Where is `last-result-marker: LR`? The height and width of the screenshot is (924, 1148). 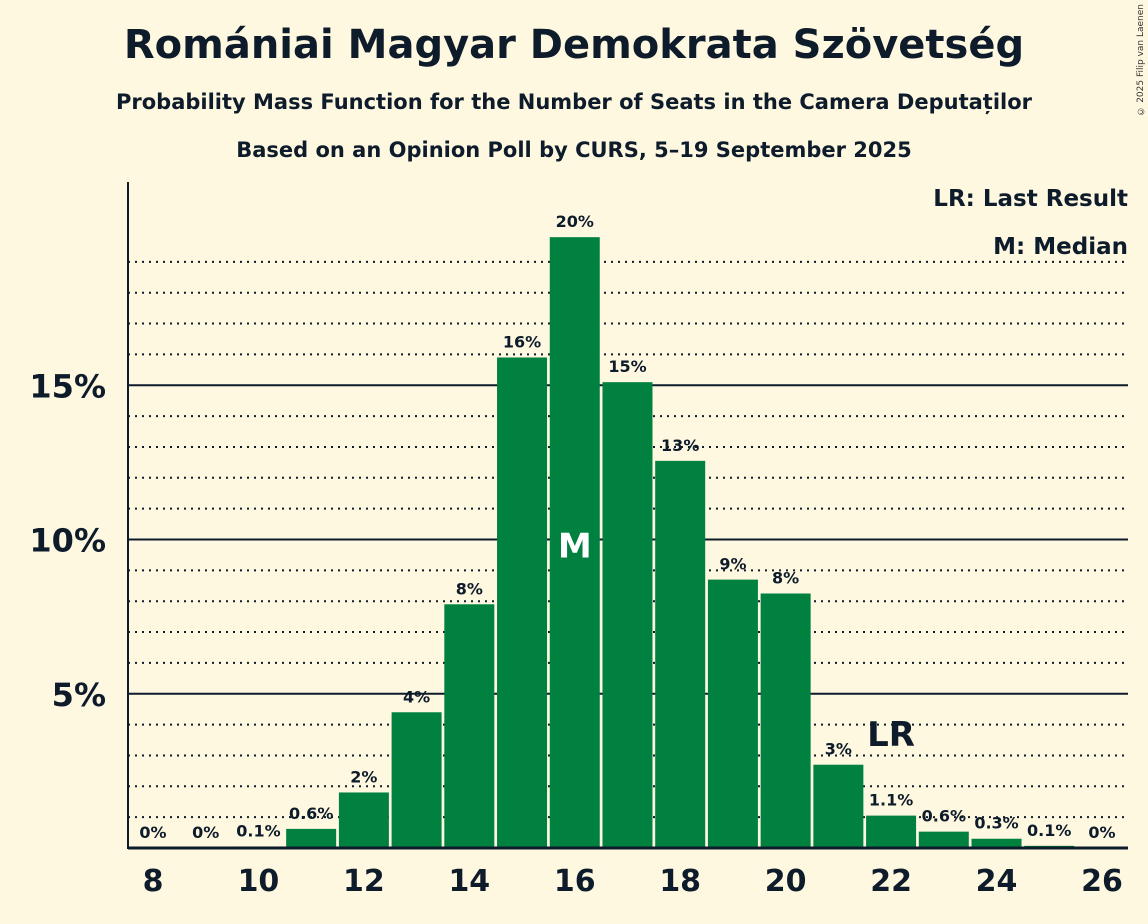
last-result-marker: LR is located at coordinates (891, 735).